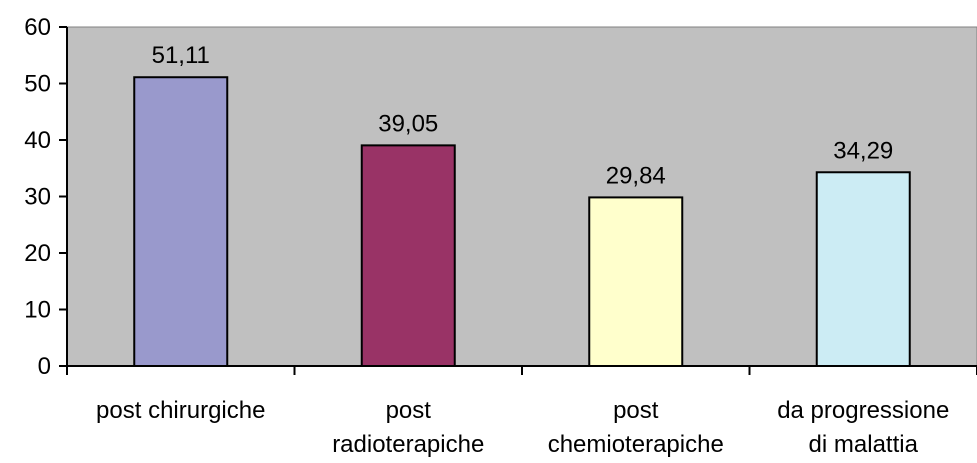 The image size is (977, 463). Describe the element at coordinates (863, 150) in the screenshot. I see `data-label: 34,29` at that location.